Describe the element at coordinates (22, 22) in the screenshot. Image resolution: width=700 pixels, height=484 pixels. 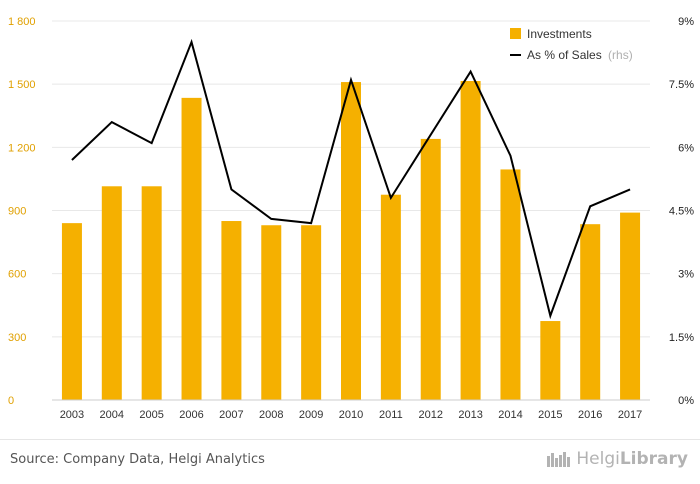
I see `left-tick-label: 1 800` at that location.